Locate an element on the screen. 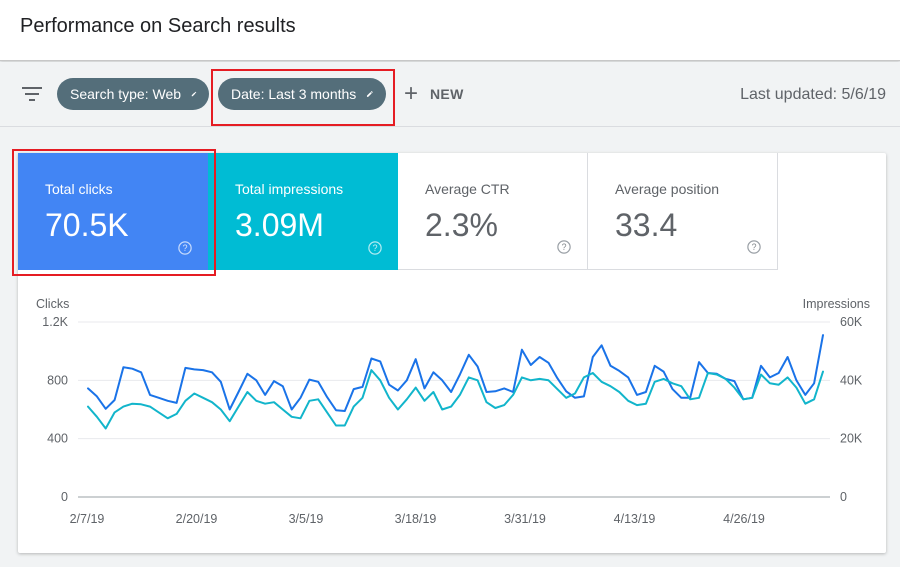  new-filter-button: + NEW is located at coordinates (434, 94).